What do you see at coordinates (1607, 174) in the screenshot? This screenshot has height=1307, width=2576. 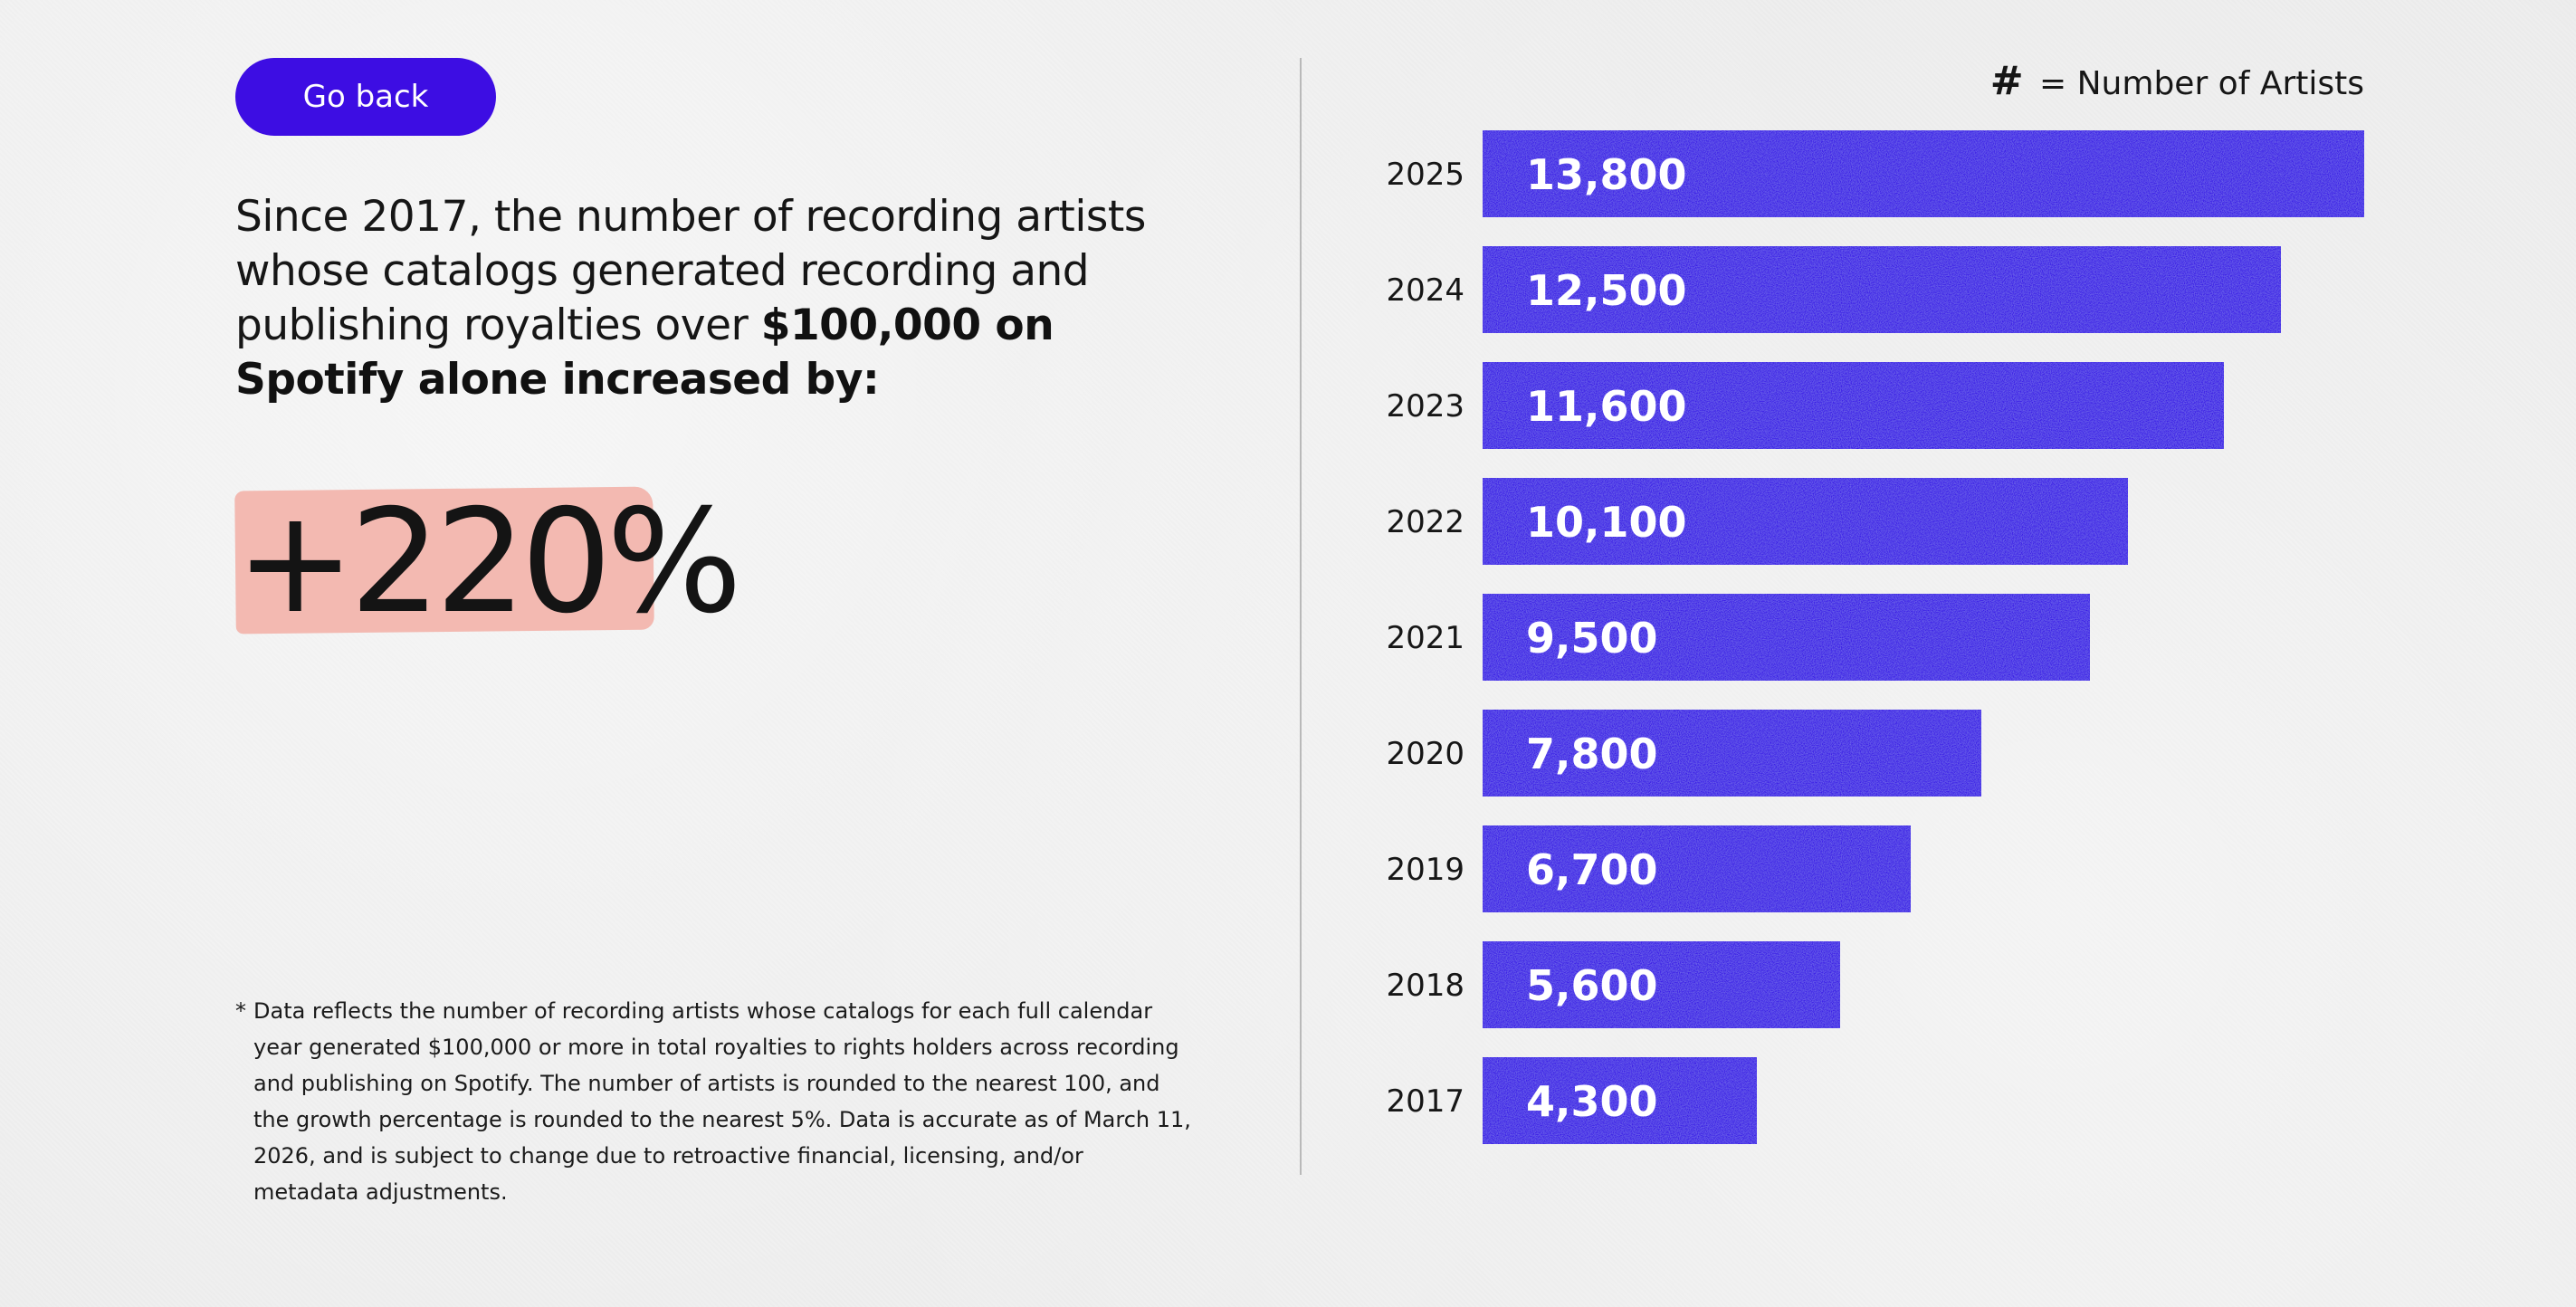 I see `bar-value-label-2025: 13,800` at bounding box center [1607, 174].